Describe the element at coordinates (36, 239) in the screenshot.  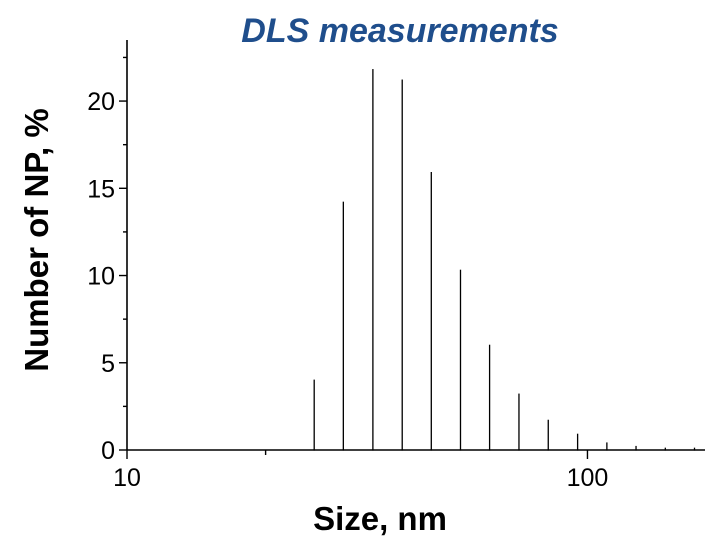
I see `y-axis-title: Number of NP, %` at that location.